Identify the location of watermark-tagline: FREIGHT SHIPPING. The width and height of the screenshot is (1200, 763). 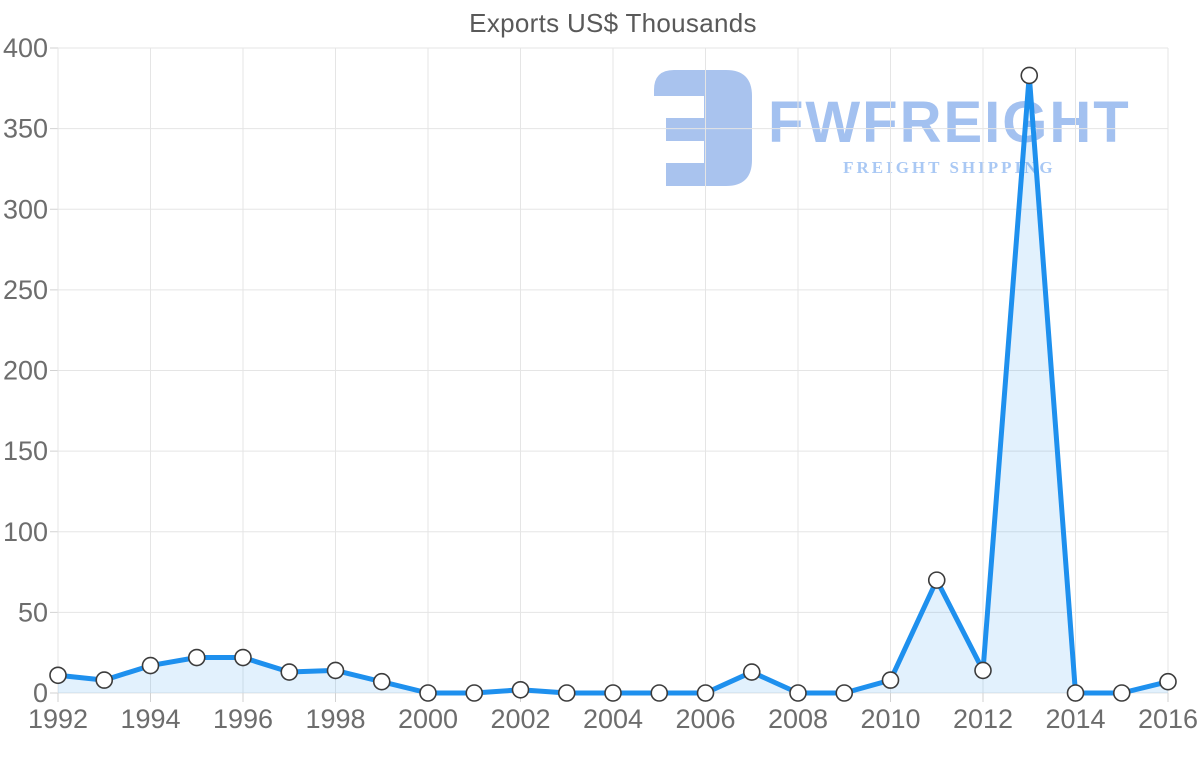
(949, 167).